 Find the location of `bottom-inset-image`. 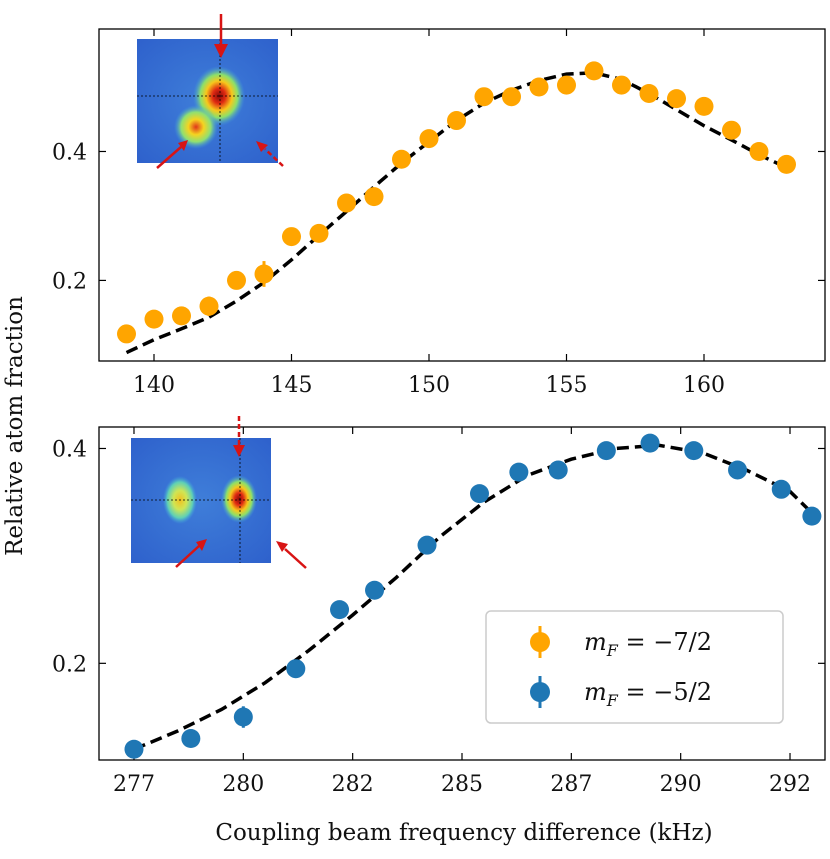

bottom-inset-image is located at coordinates (219, 492).